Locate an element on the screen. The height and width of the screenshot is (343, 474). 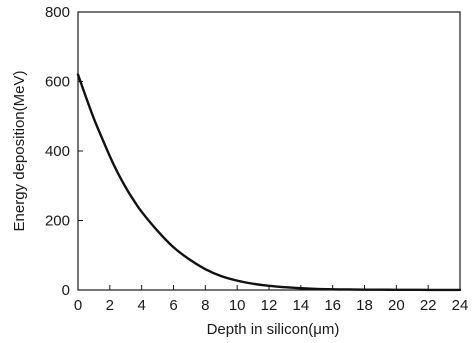
x-axis-label: Depth in silicon(μm) is located at coordinates (273, 329).